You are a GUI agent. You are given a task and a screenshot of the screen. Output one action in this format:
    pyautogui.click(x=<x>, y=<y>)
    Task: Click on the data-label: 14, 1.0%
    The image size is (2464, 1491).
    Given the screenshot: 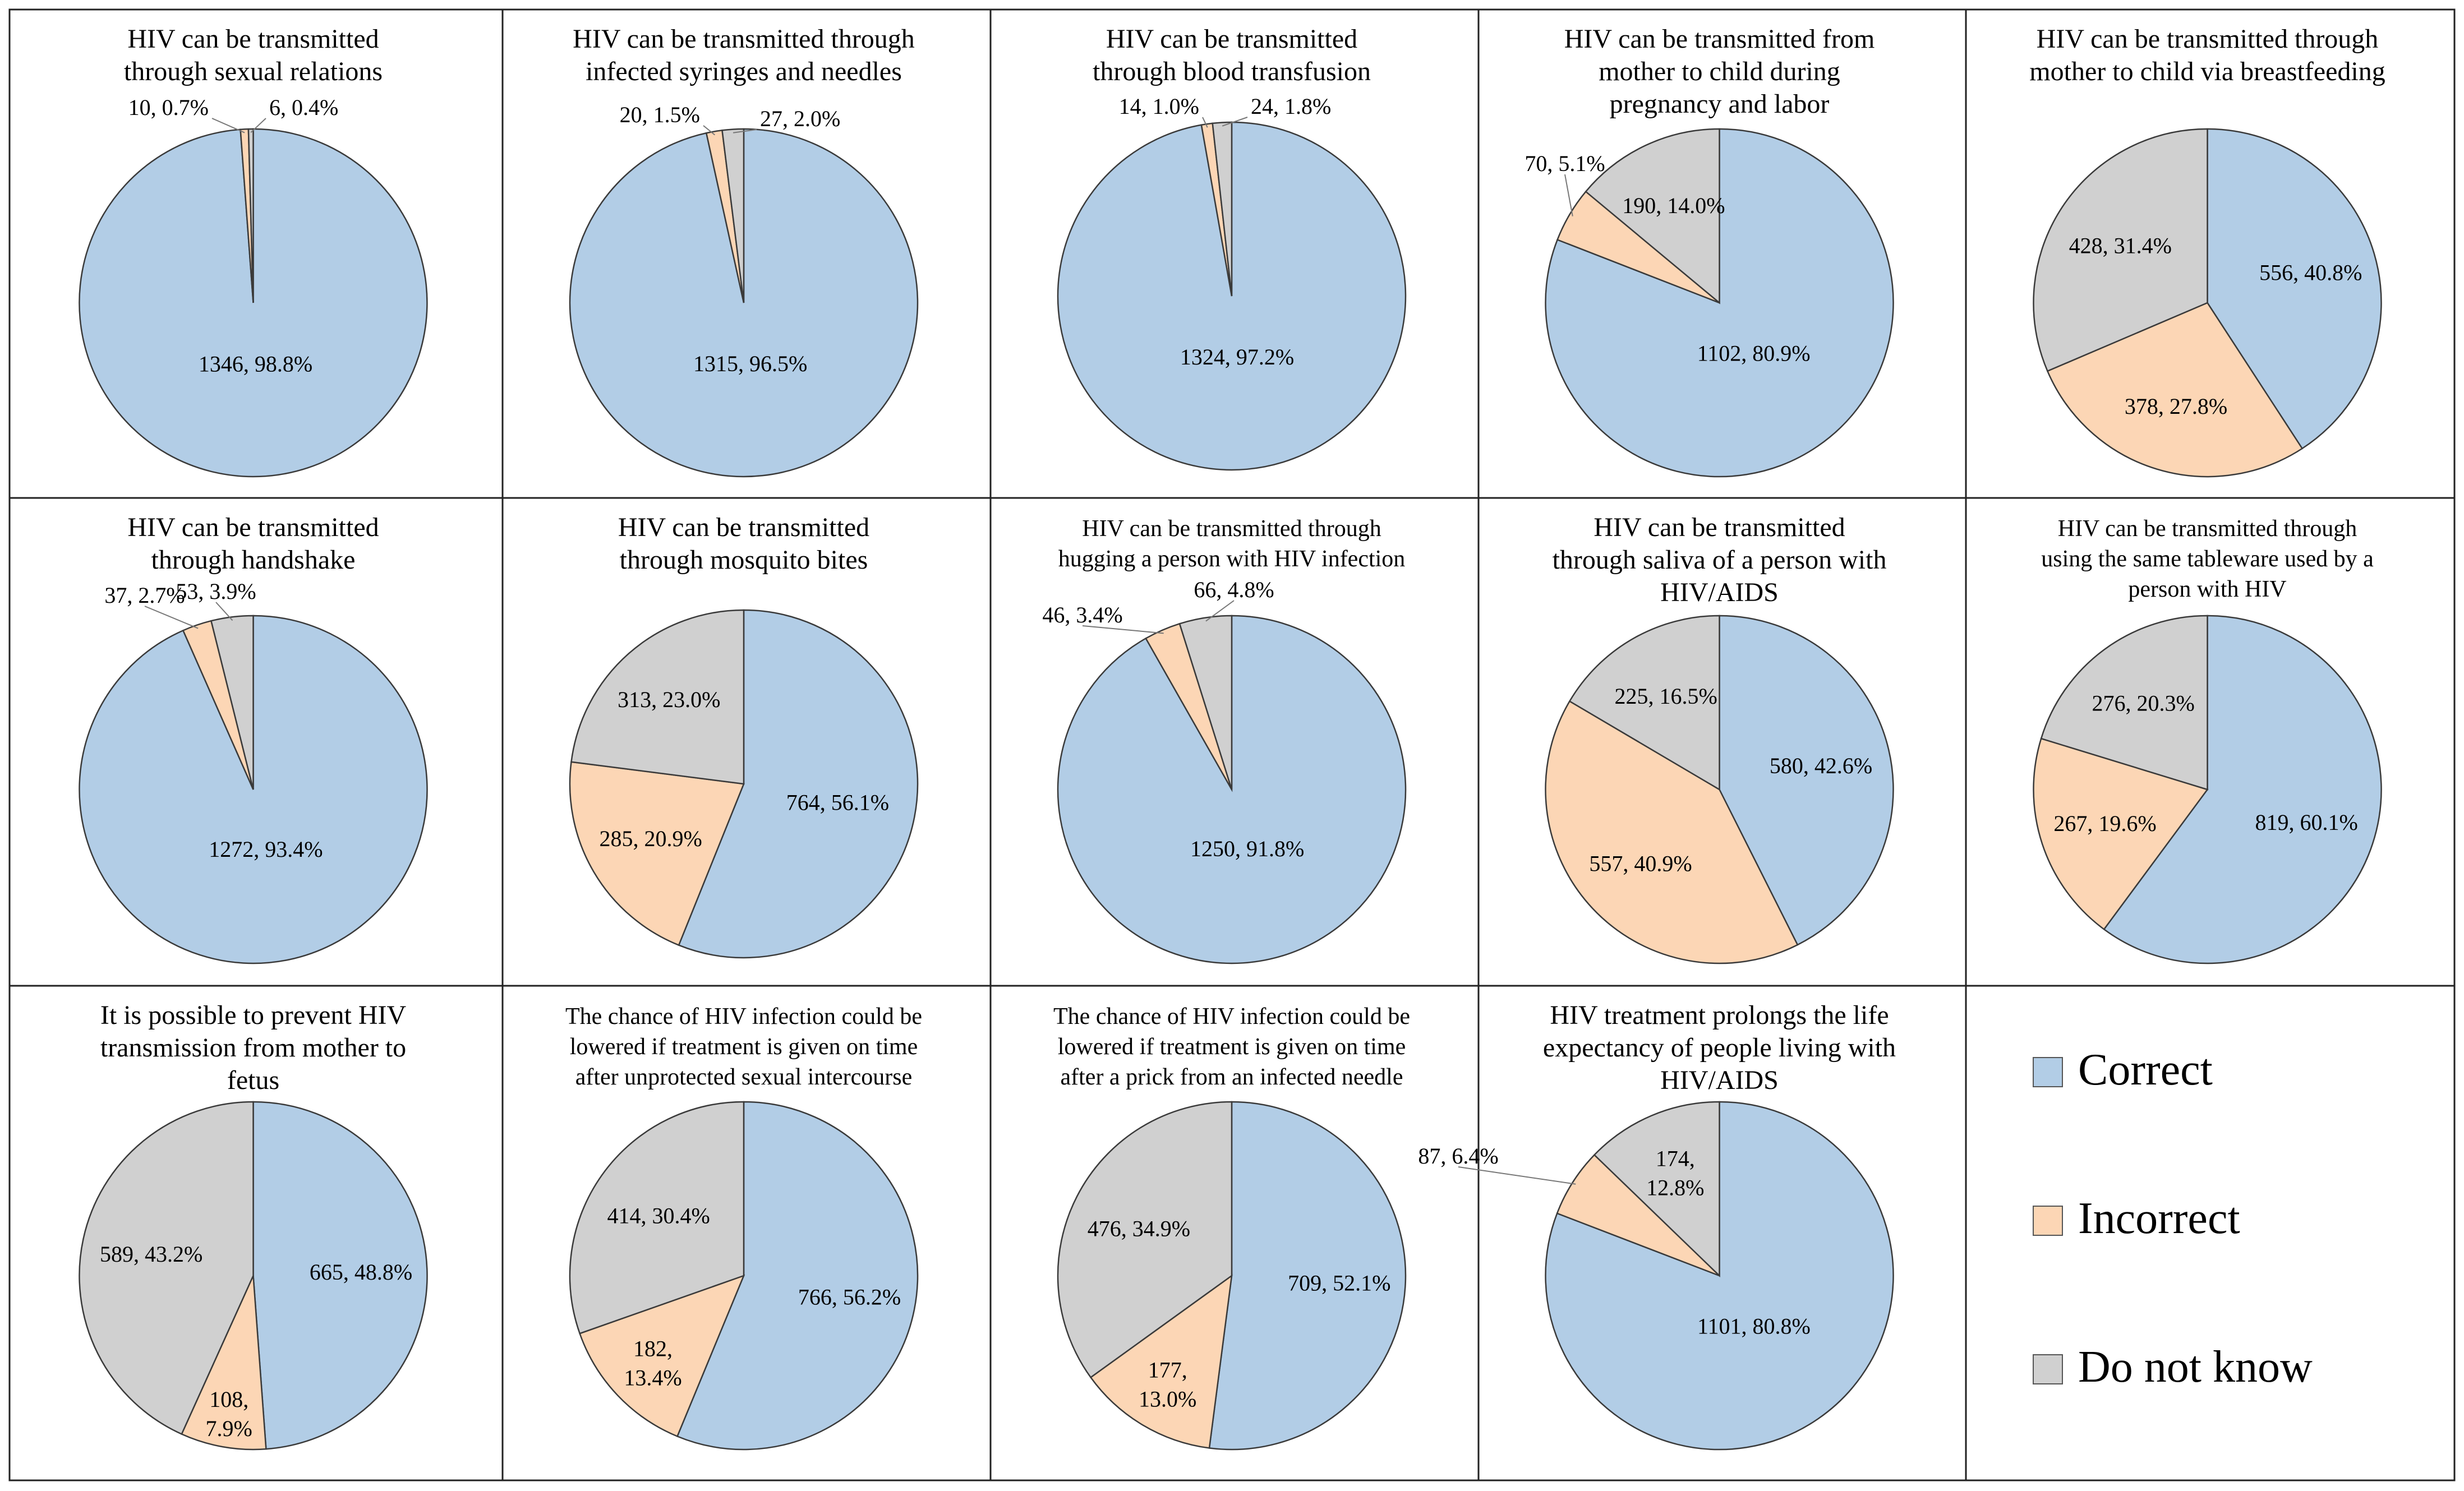 What is the action you would take?
    pyautogui.click(x=1159, y=106)
    